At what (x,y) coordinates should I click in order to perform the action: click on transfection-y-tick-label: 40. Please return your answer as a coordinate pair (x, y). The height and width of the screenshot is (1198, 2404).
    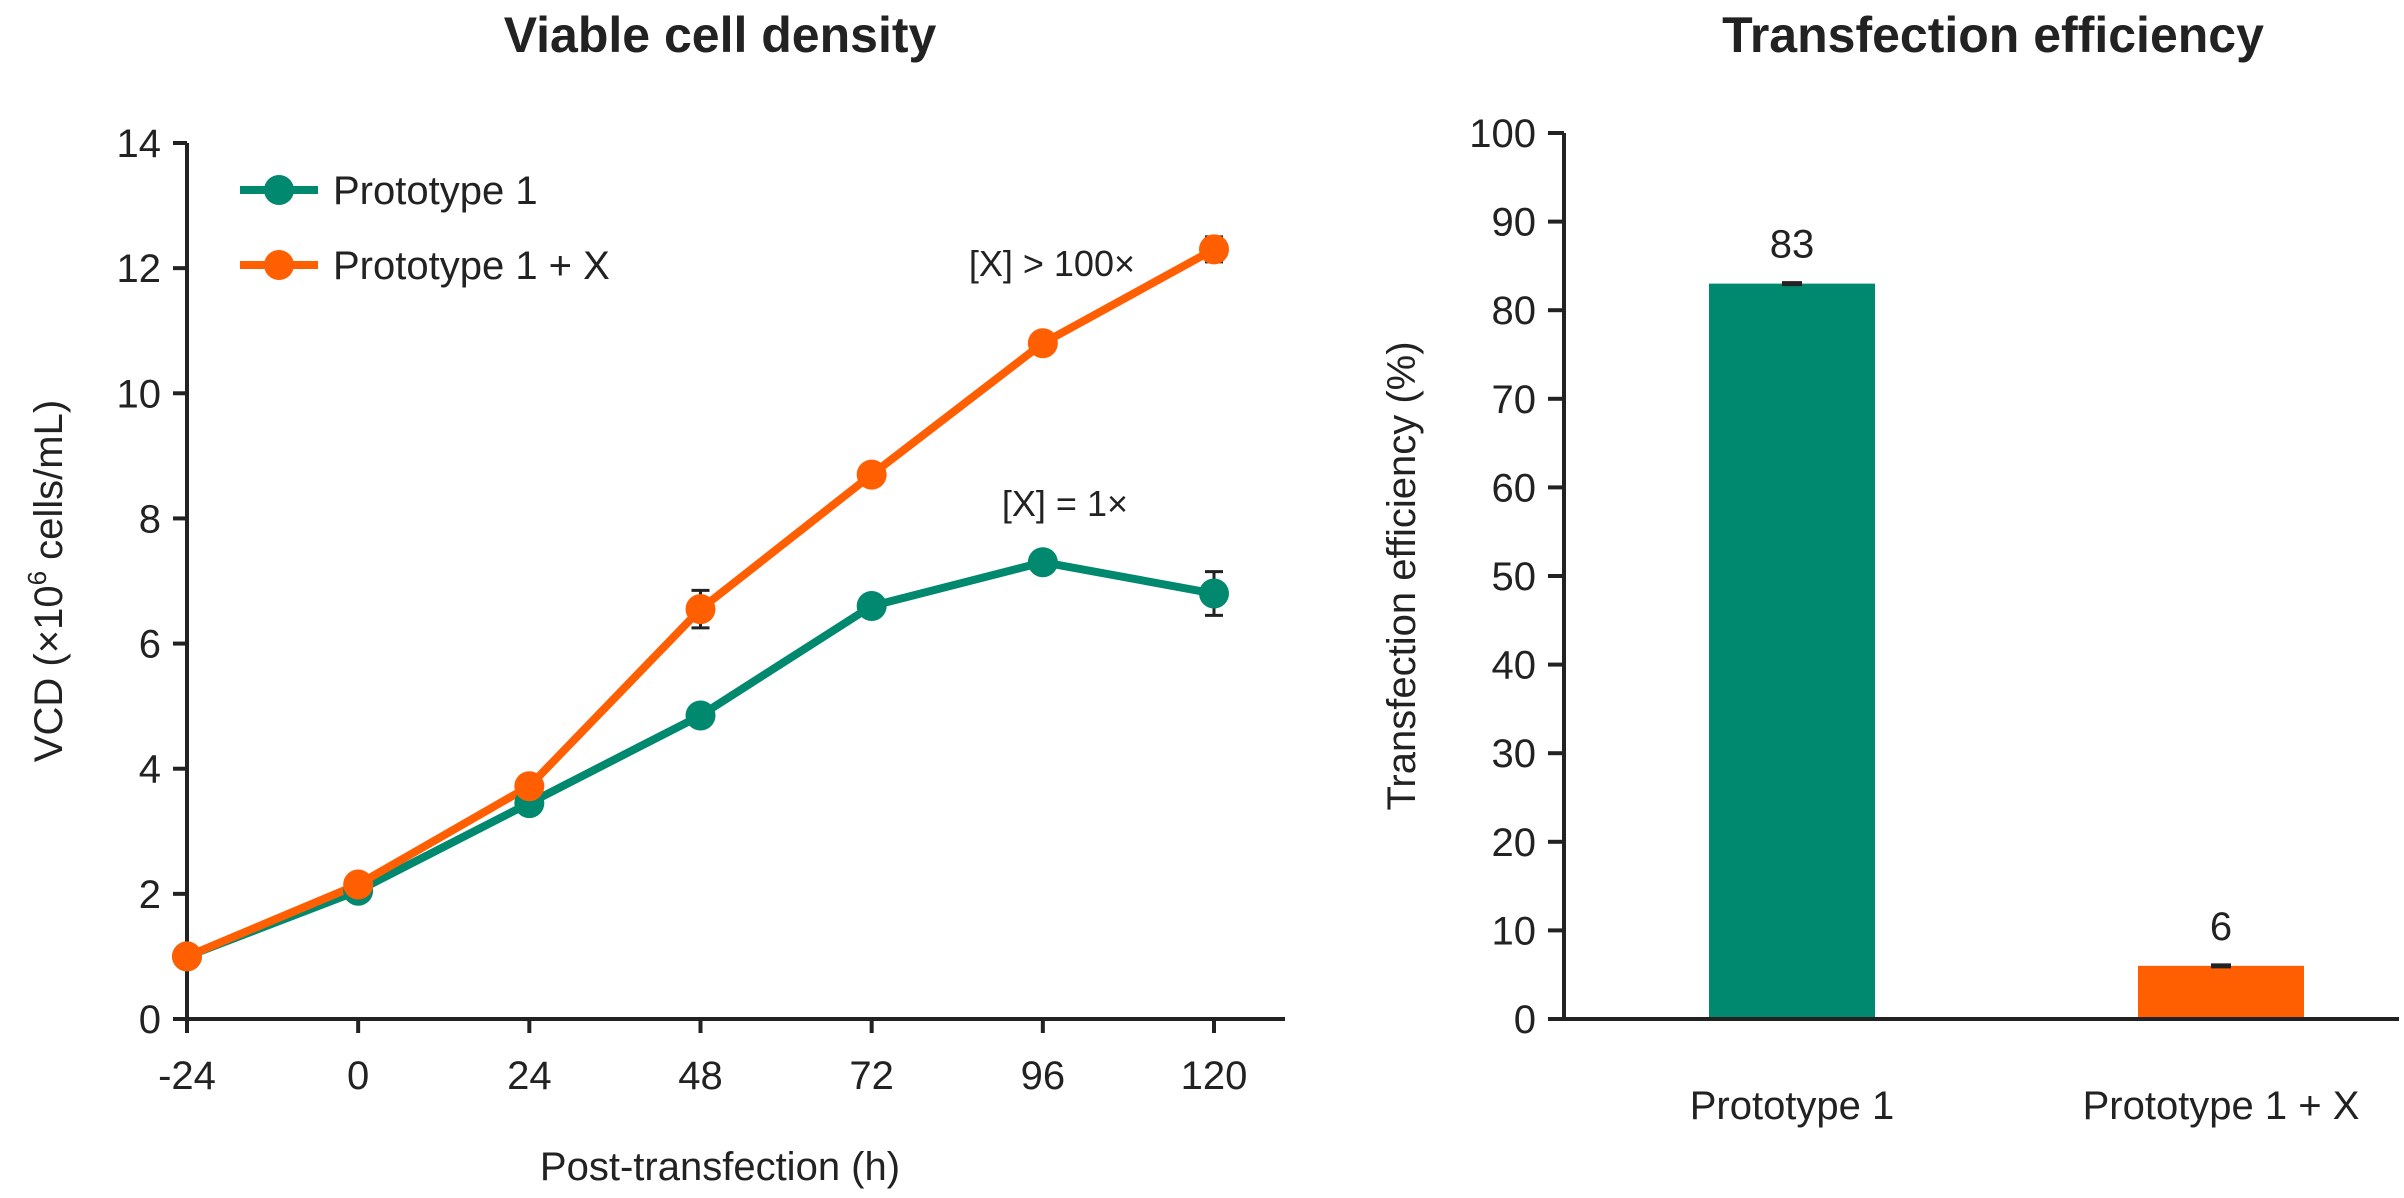
    Looking at the image, I should click on (1514, 666).